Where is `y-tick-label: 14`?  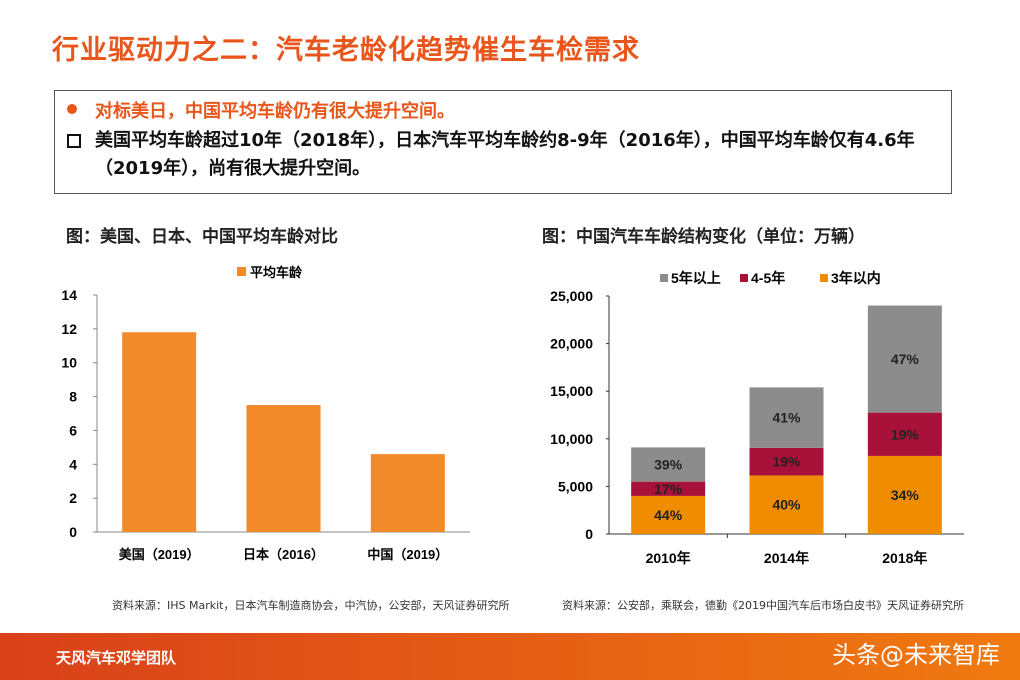
y-tick-label: 14 is located at coordinates (69, 295).